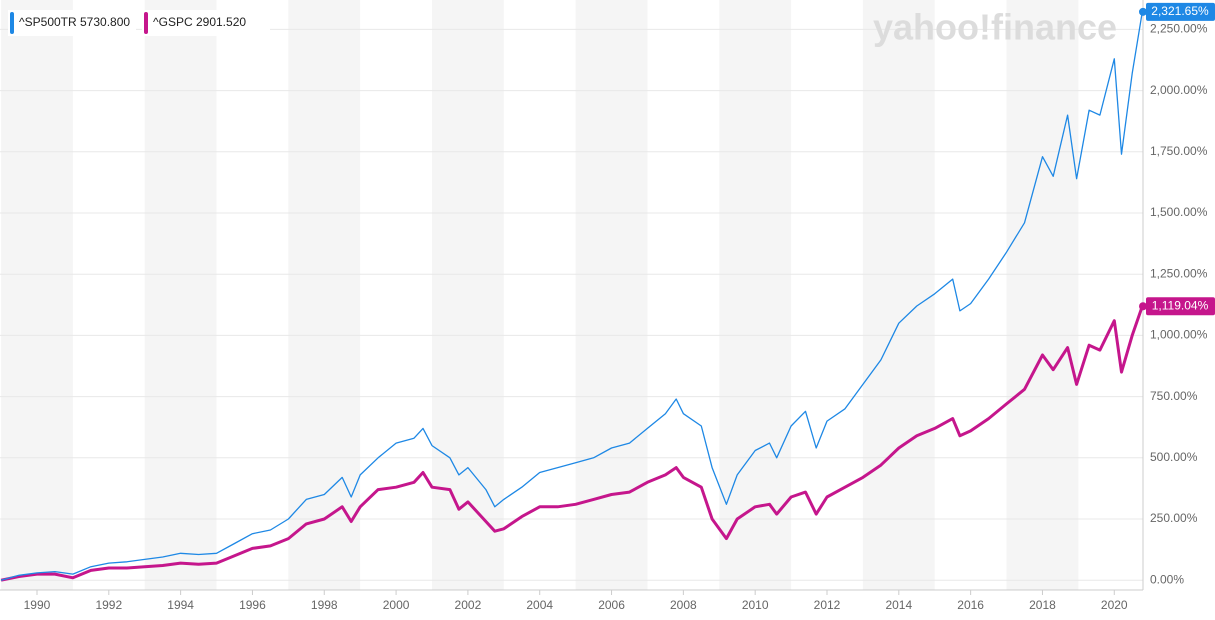 The height and width of the screenshot is (620, 1215). What do you see at coordinates (683, 605) in the screenshot?
I see `x-tick-label: 2008` at bounding box center [683, 605].